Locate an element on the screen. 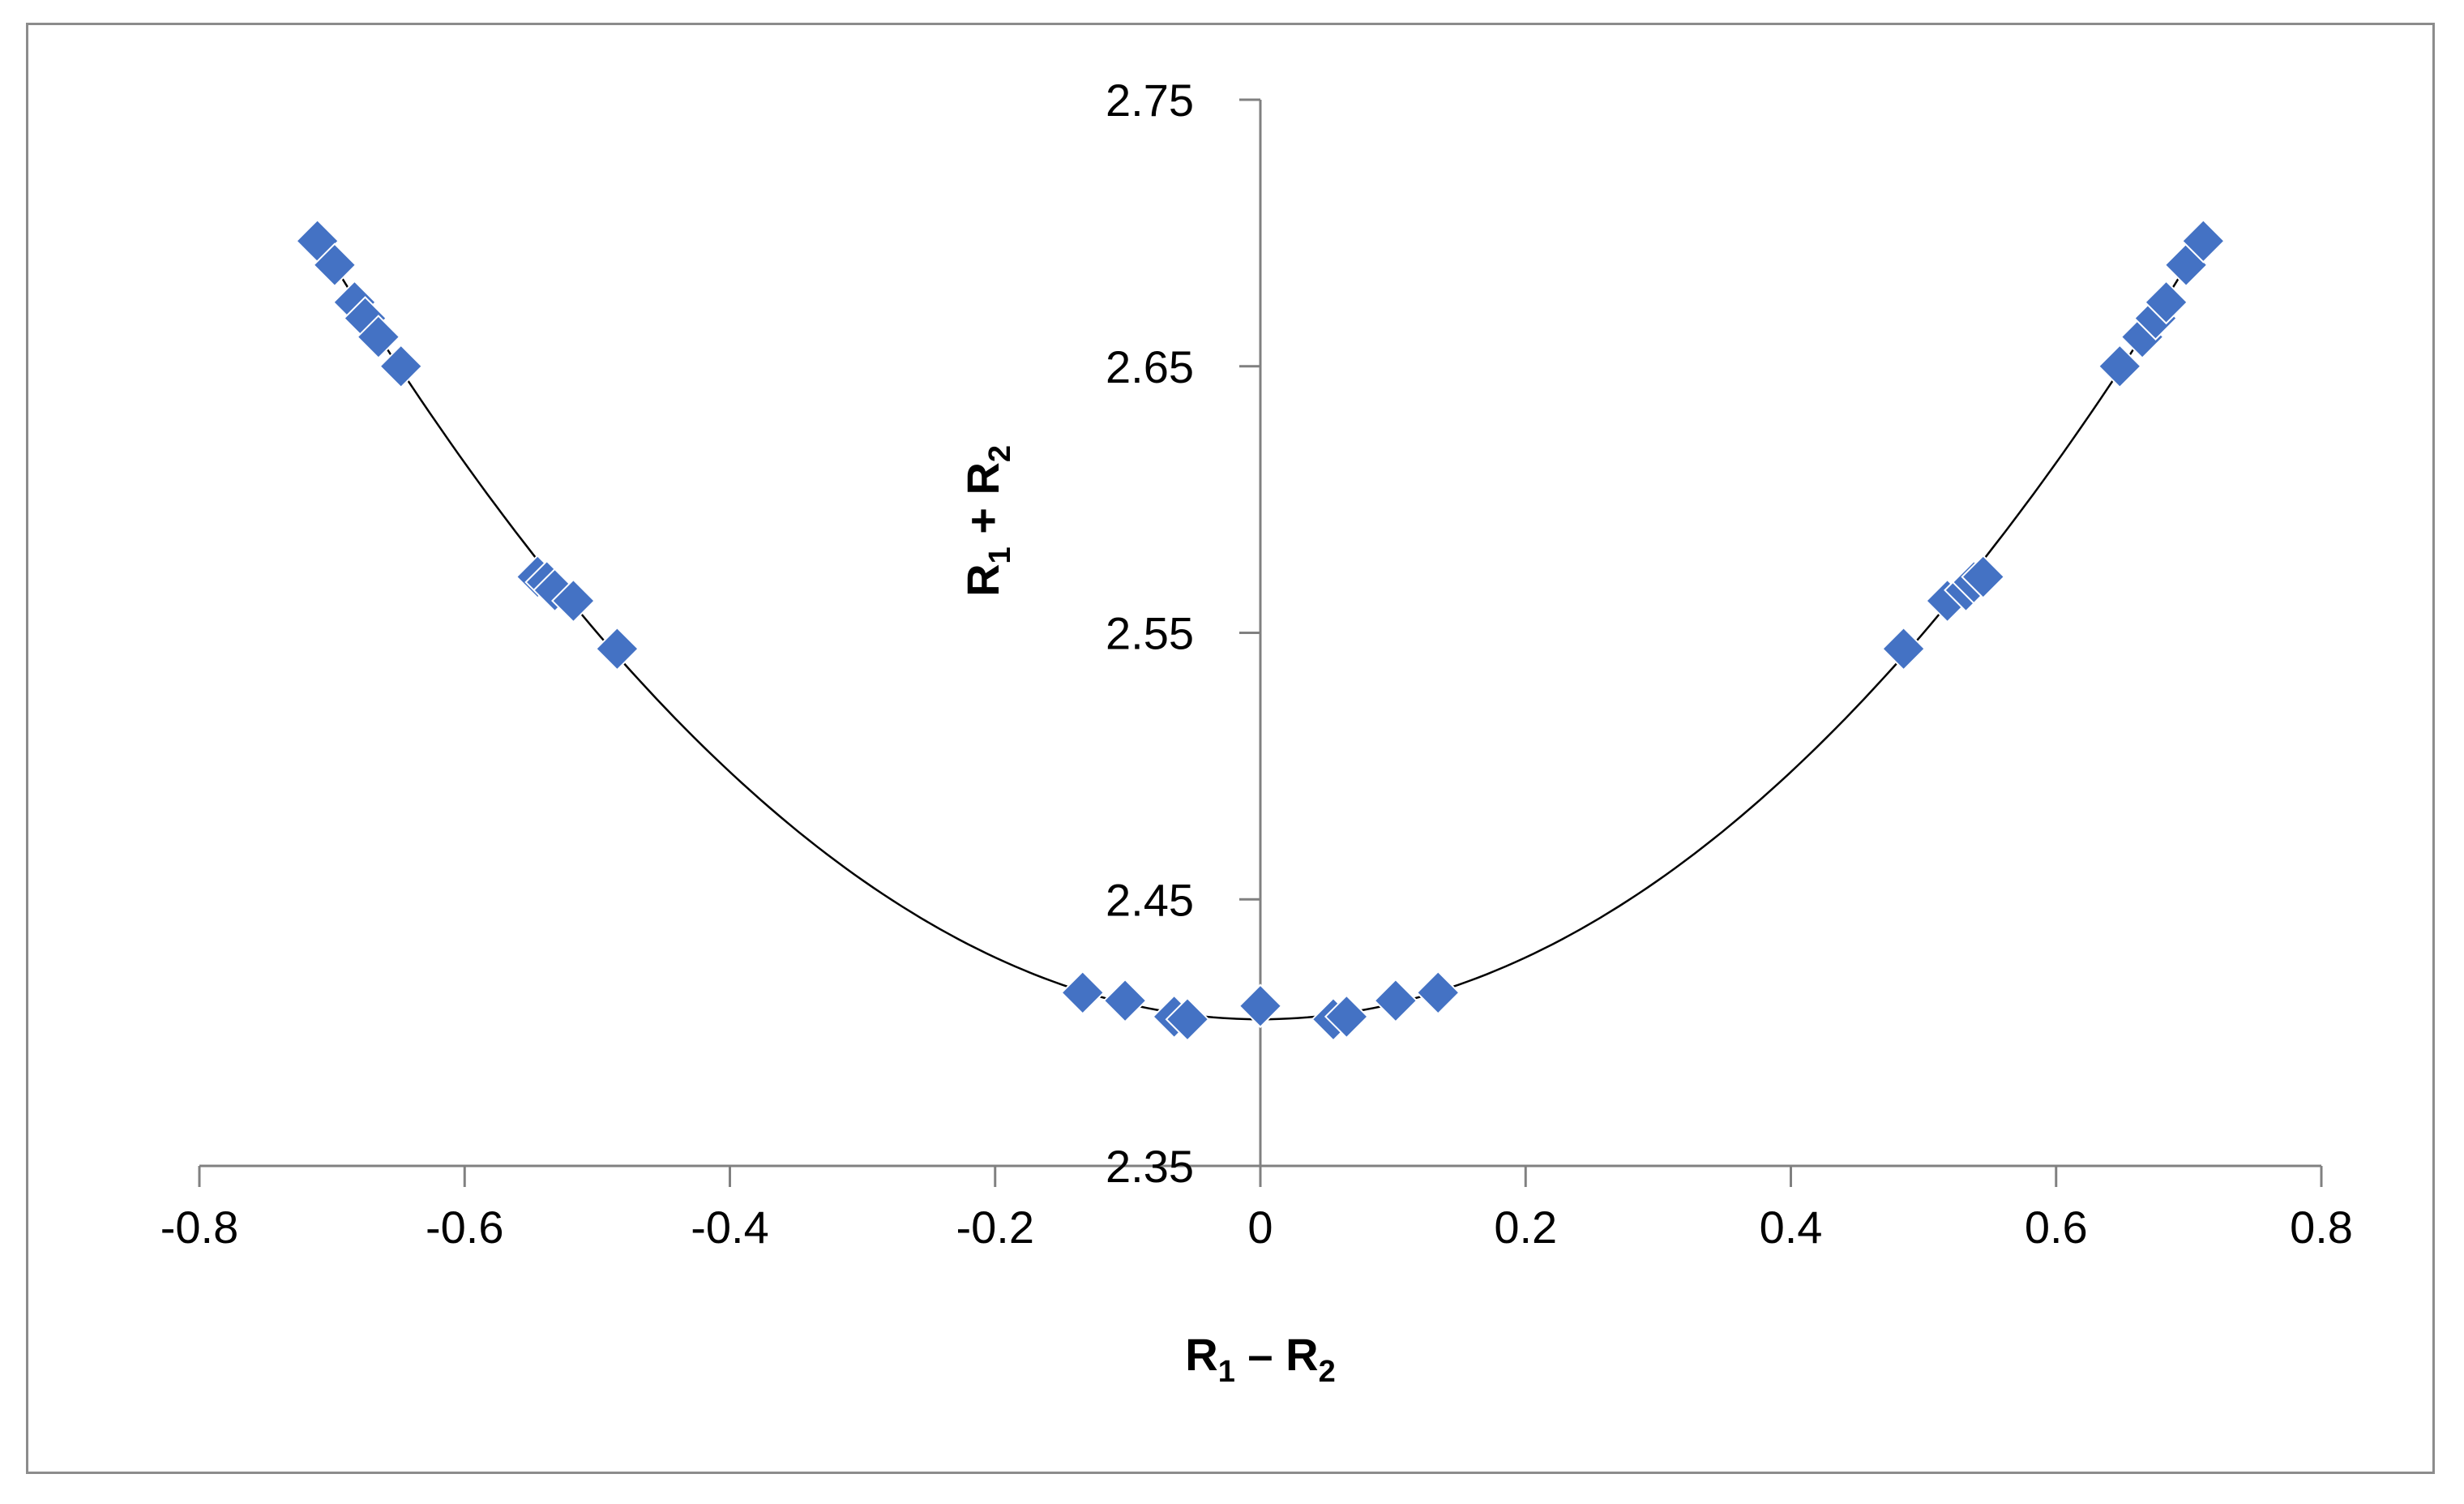 Image resolution: width=2464 pixels, height=1504 pixels. x-tick-label: -0.4 is located at coordinates (730, 1227).